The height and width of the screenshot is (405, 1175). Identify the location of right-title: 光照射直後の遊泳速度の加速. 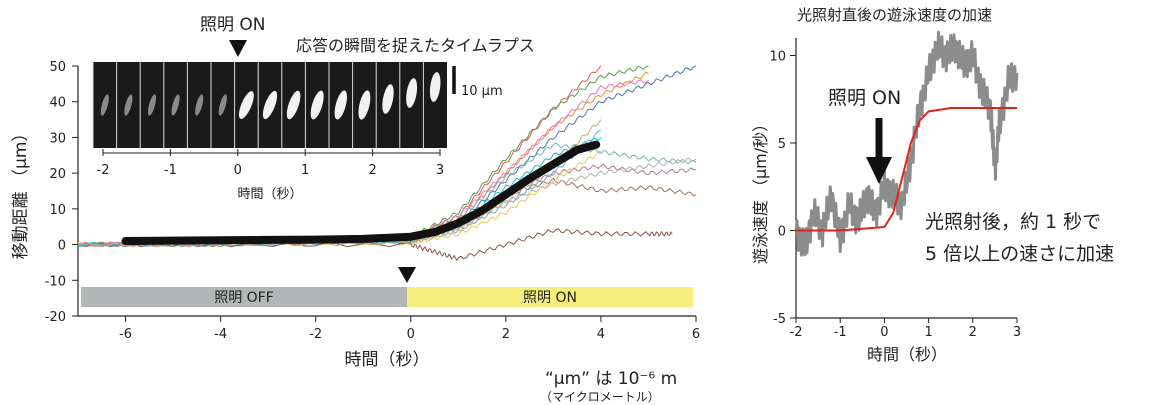
(894, 15).